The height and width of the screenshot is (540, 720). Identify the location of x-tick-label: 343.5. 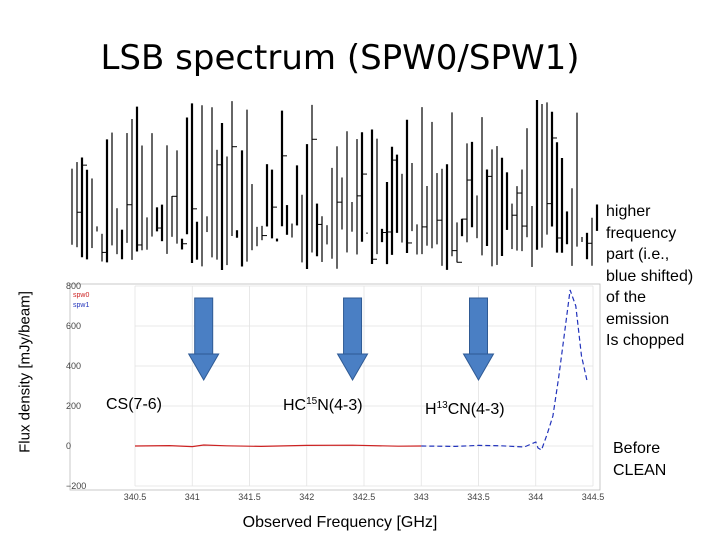
(478, 497).